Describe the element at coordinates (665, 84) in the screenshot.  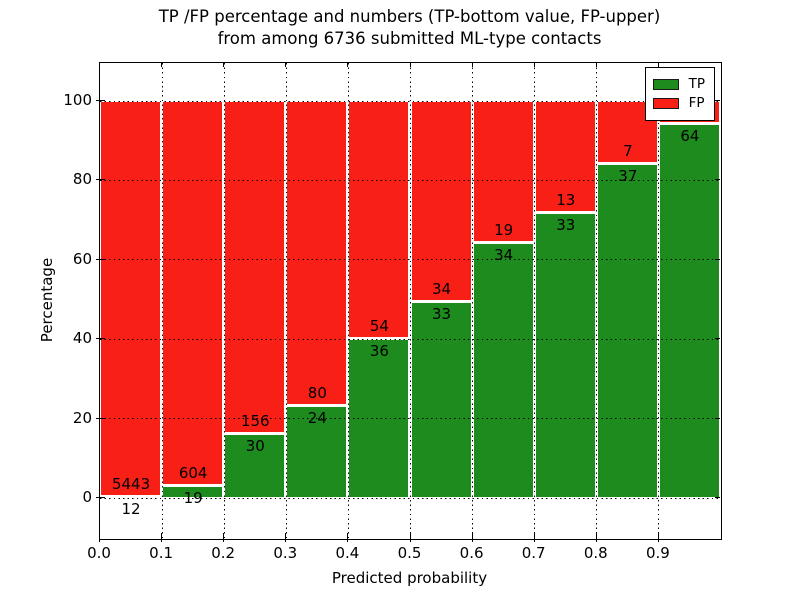
I see `tp-legend-swatch` at that location.